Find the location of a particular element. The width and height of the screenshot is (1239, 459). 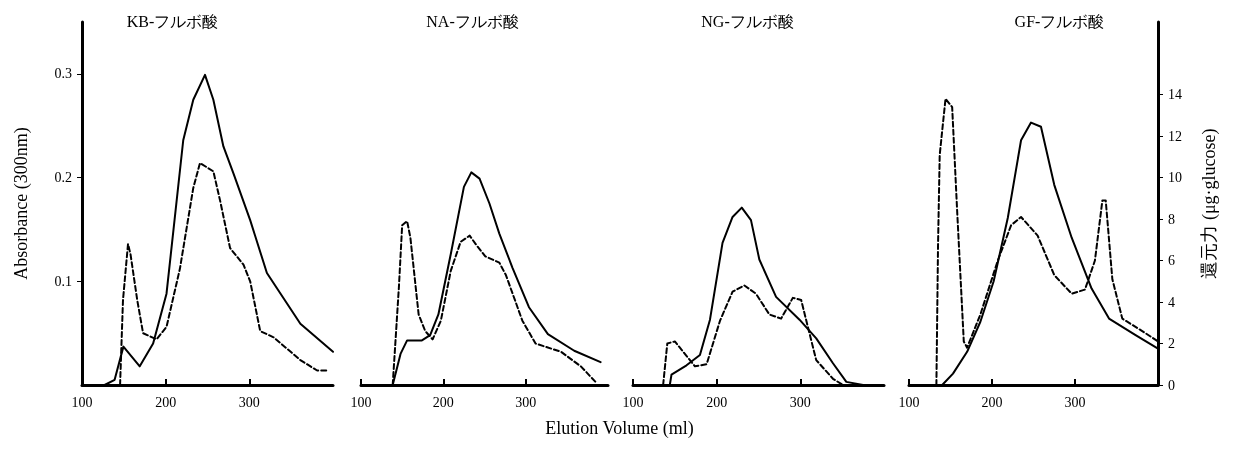

y-tick-label: 0.2 is located at coordinates (63, 178).